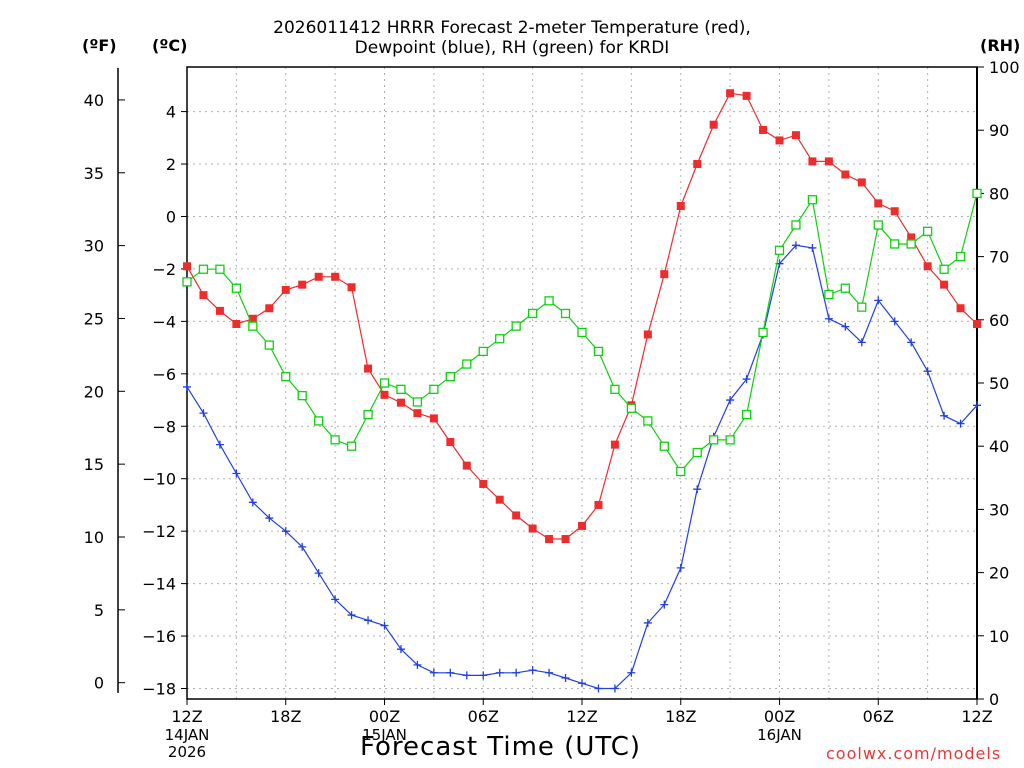  I want to click on fahrenheit-tick-label: 30, so click(94, 246).